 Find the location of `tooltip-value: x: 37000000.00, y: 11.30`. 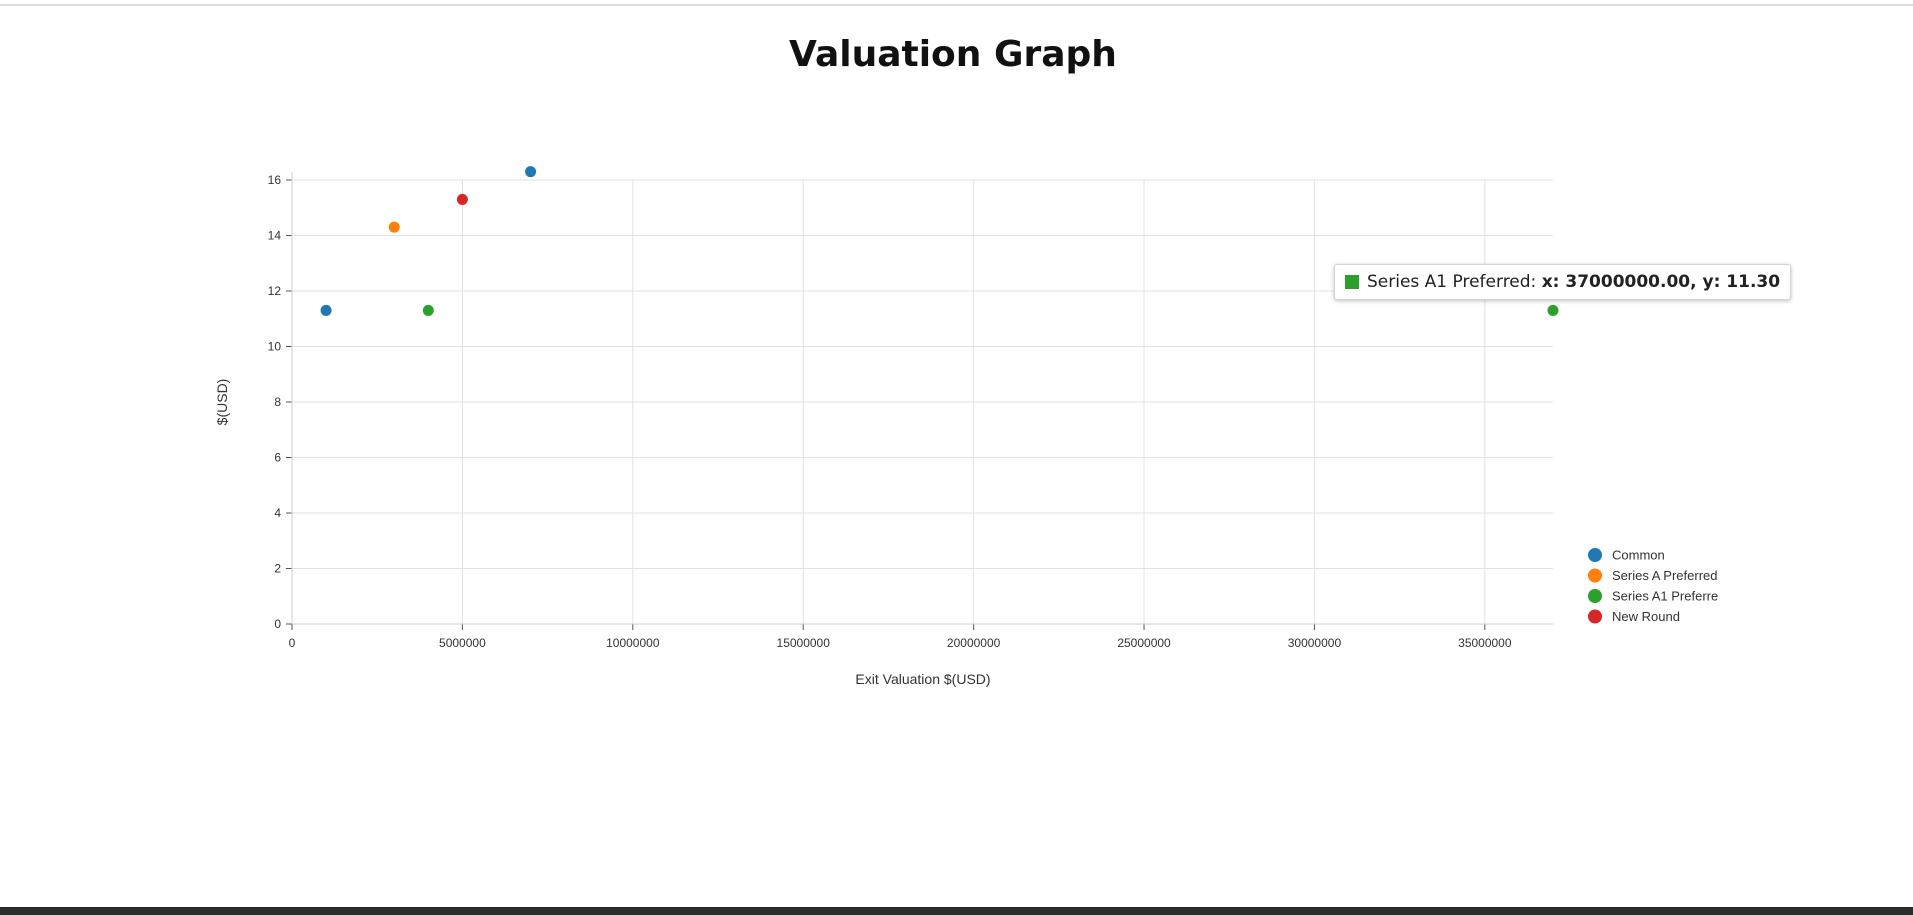

tooltip-value: x: 37000000.00, y: 11.30 is located at coordinates (1661, 282).